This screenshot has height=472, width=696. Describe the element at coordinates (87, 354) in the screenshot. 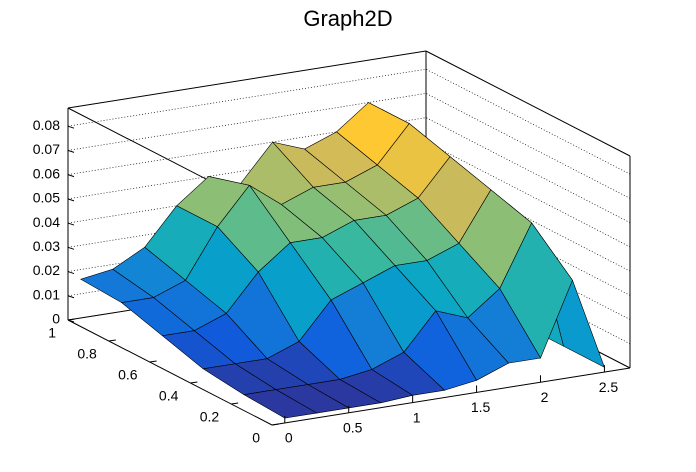

I see `y-tick-label: 0.8` at that location.